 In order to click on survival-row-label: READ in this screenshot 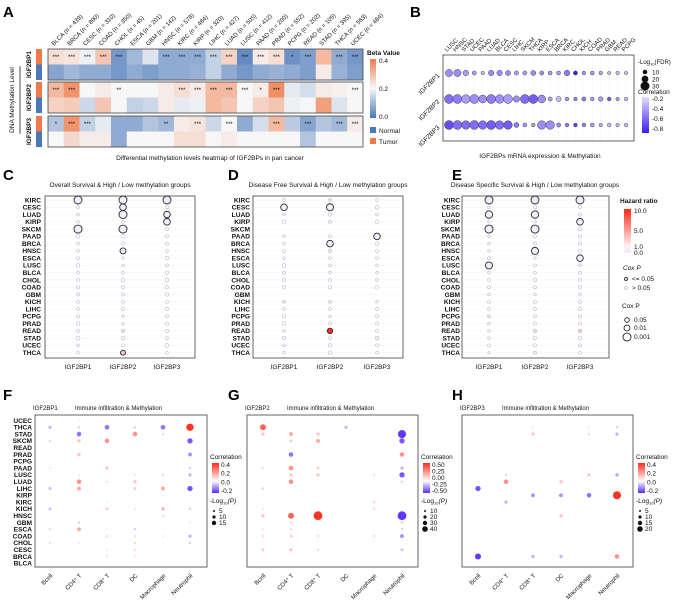, I will do `click(240, 331)`.